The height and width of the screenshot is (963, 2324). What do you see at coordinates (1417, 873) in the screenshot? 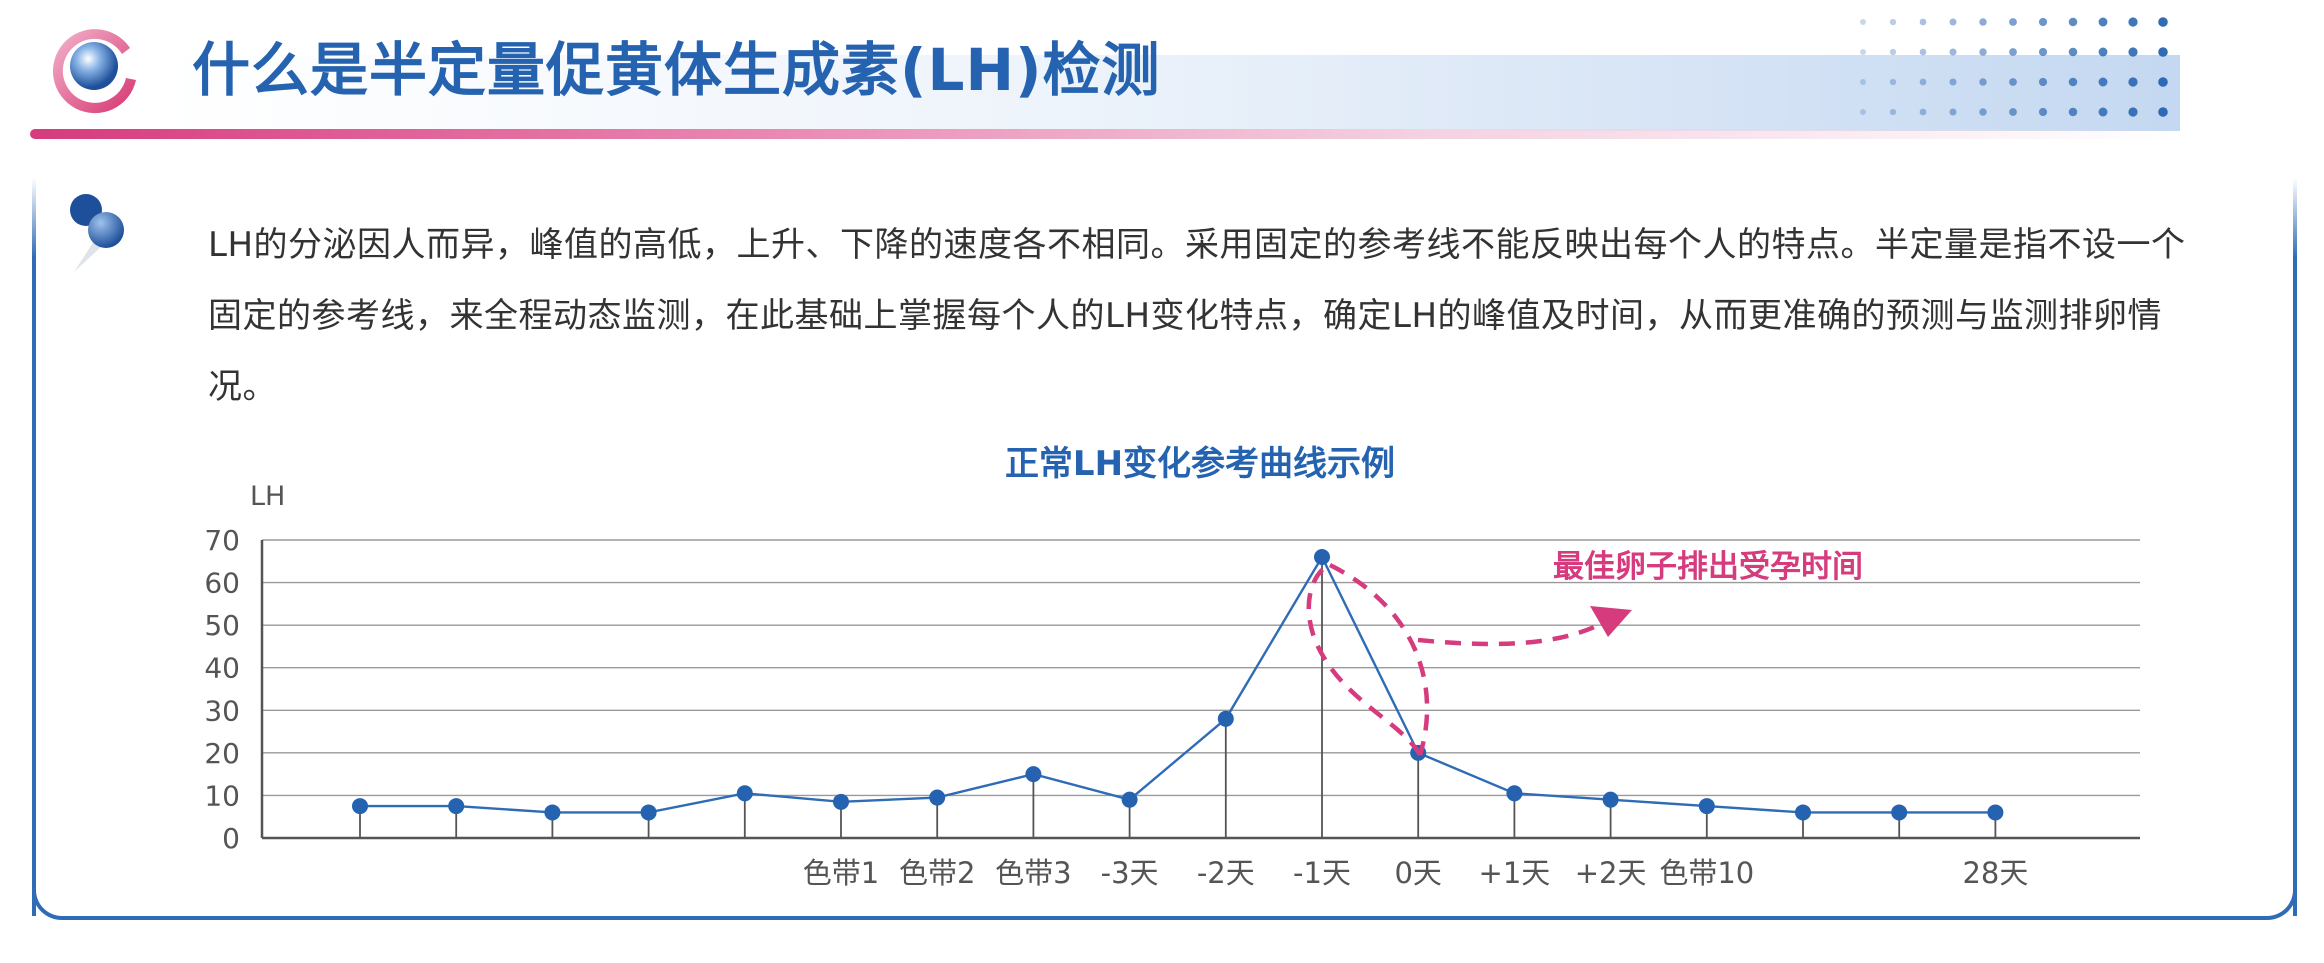
I see `x-tick-label: 0天` at bounding box center [1417, 873].